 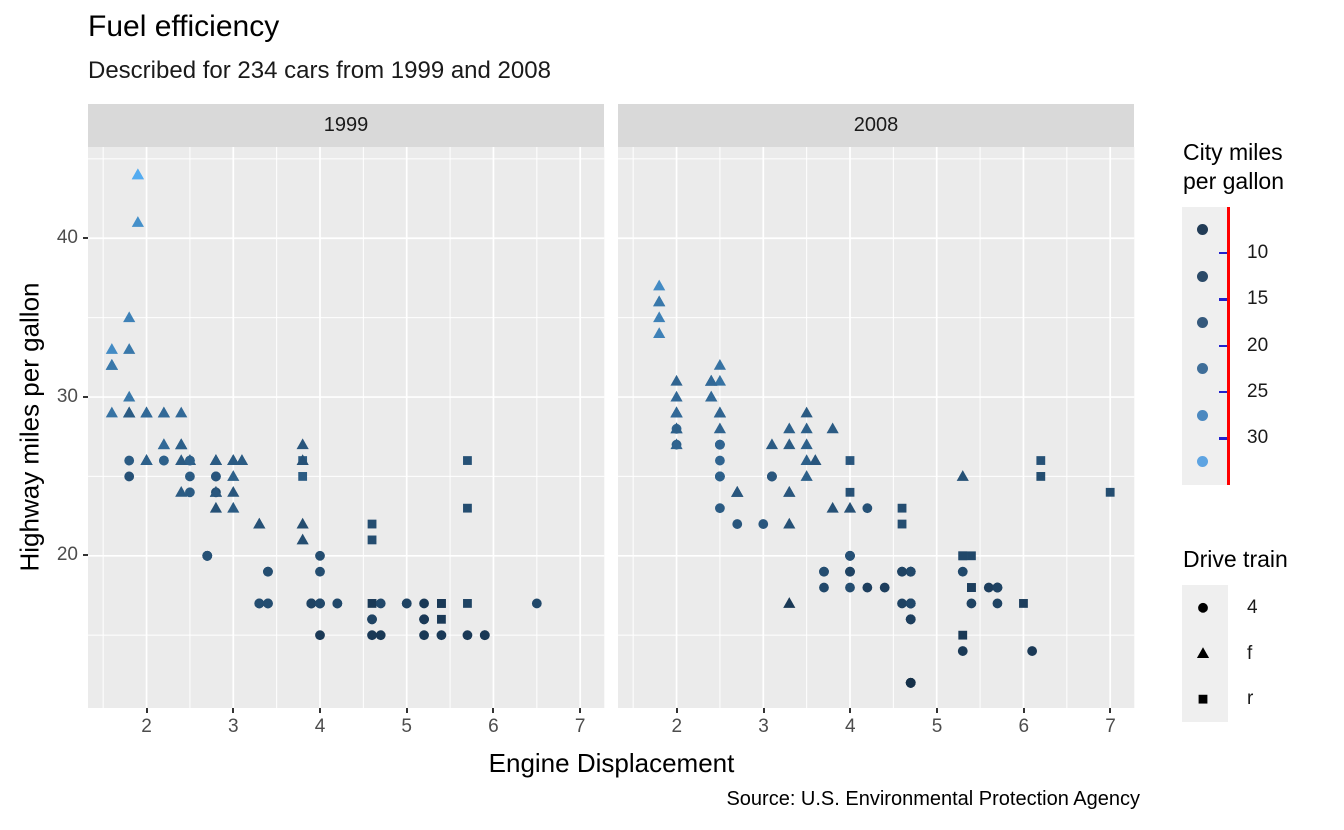 I want to click on shape-legend-glyphs, so click(x=1203, y=653).